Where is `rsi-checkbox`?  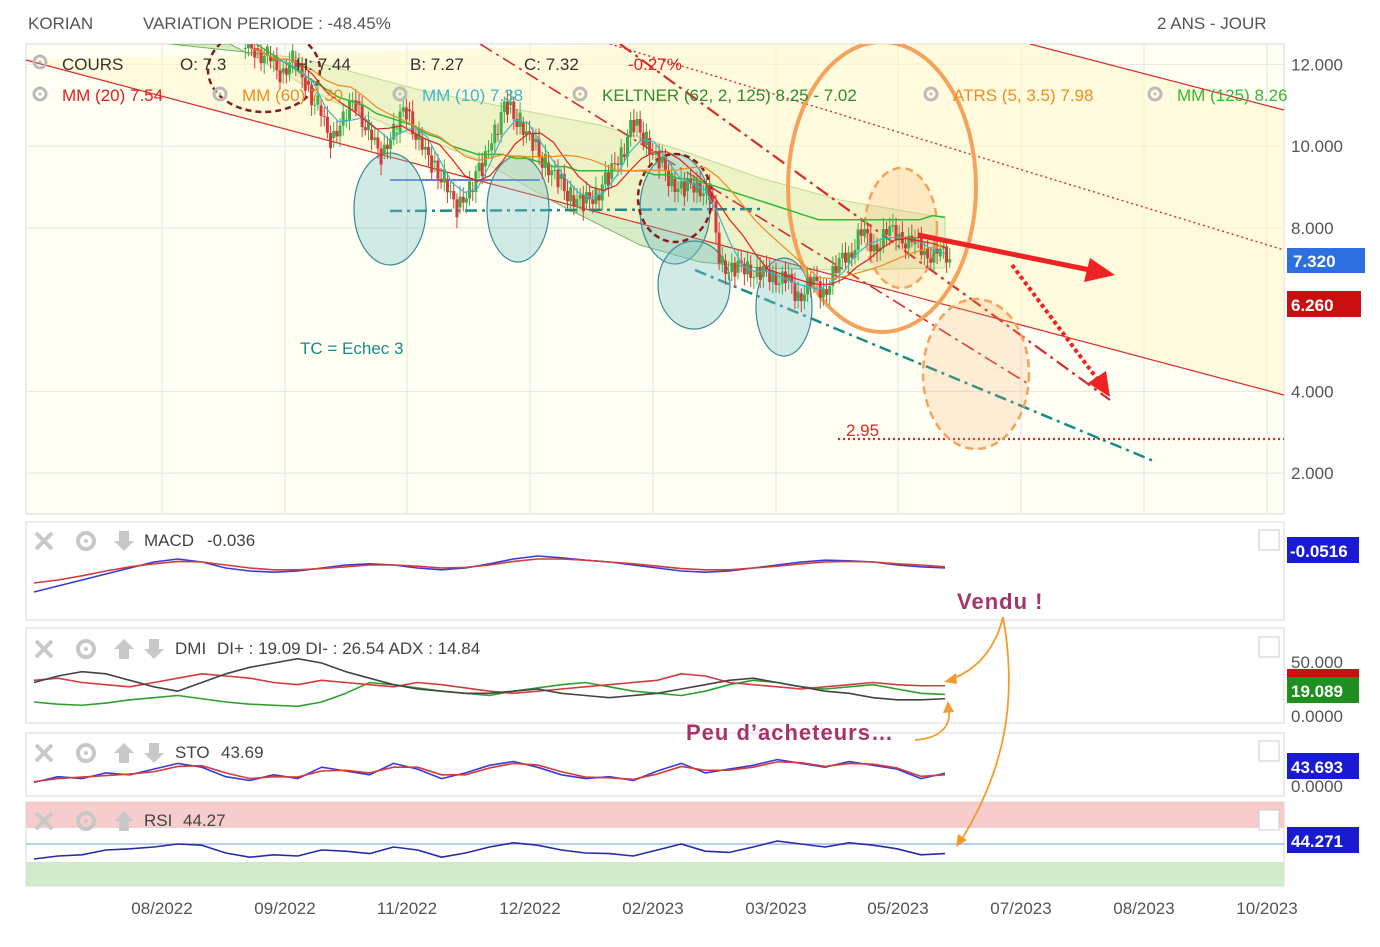 rsi-checkbox is located at coordinates (1269, 820).